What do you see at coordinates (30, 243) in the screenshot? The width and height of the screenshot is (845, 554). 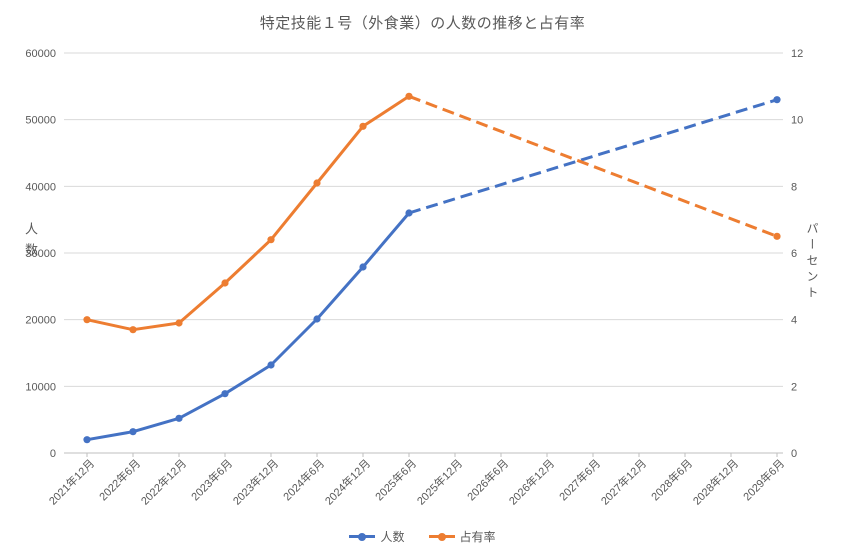 I see `left-axis-title: 人数` at bounding box center [30, 243].